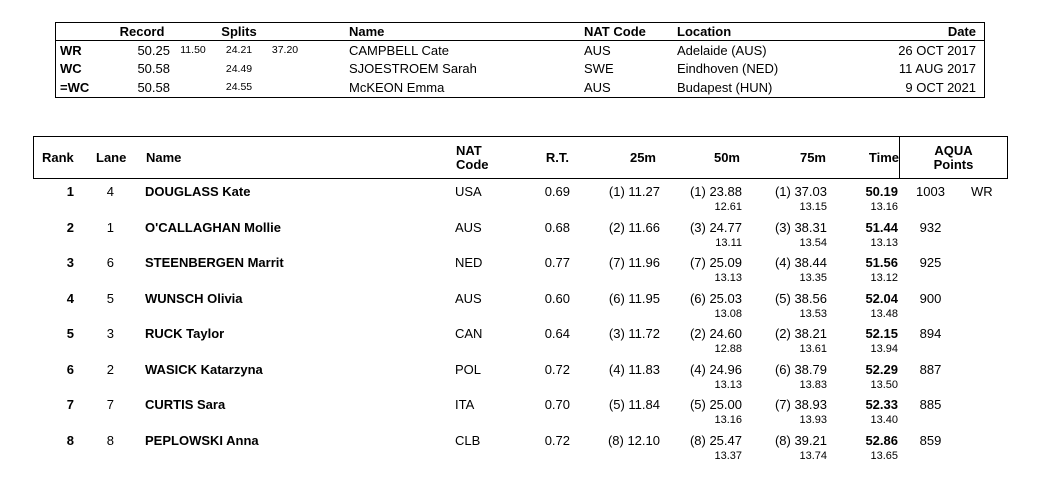 This screenshot has height=486, width=1040. I want to click on lap-75m-cell: 13.53, so click(813, 313).